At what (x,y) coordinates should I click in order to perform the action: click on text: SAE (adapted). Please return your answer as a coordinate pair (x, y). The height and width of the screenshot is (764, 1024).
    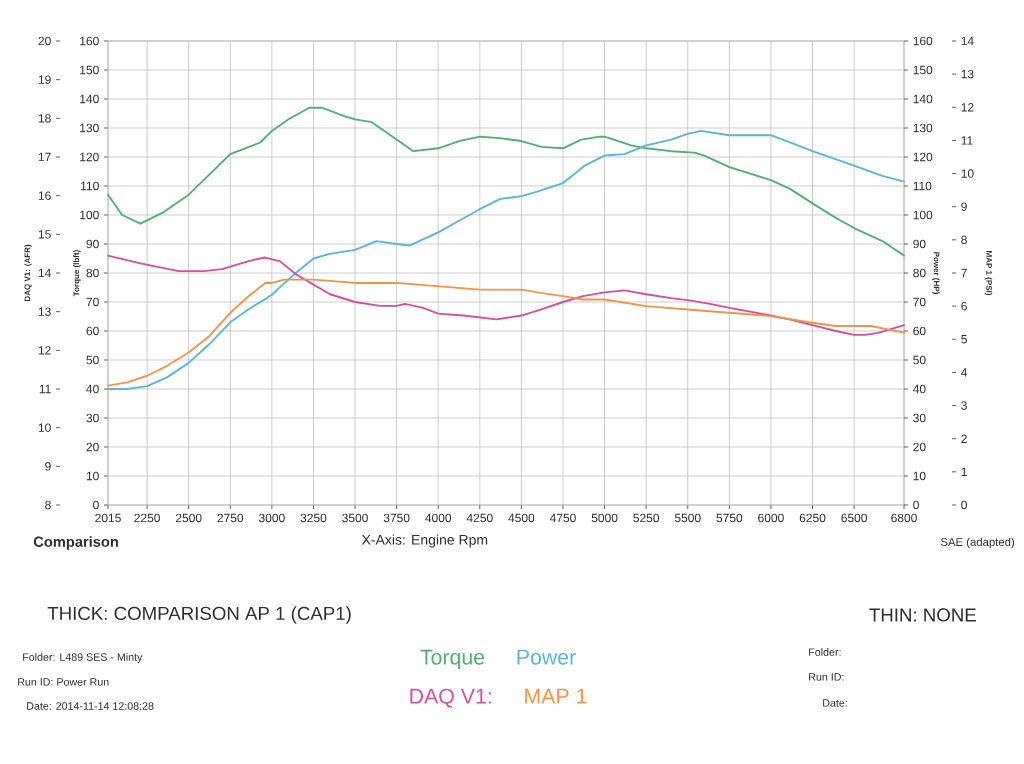
    Looking at the image, I should click on (977, 543).